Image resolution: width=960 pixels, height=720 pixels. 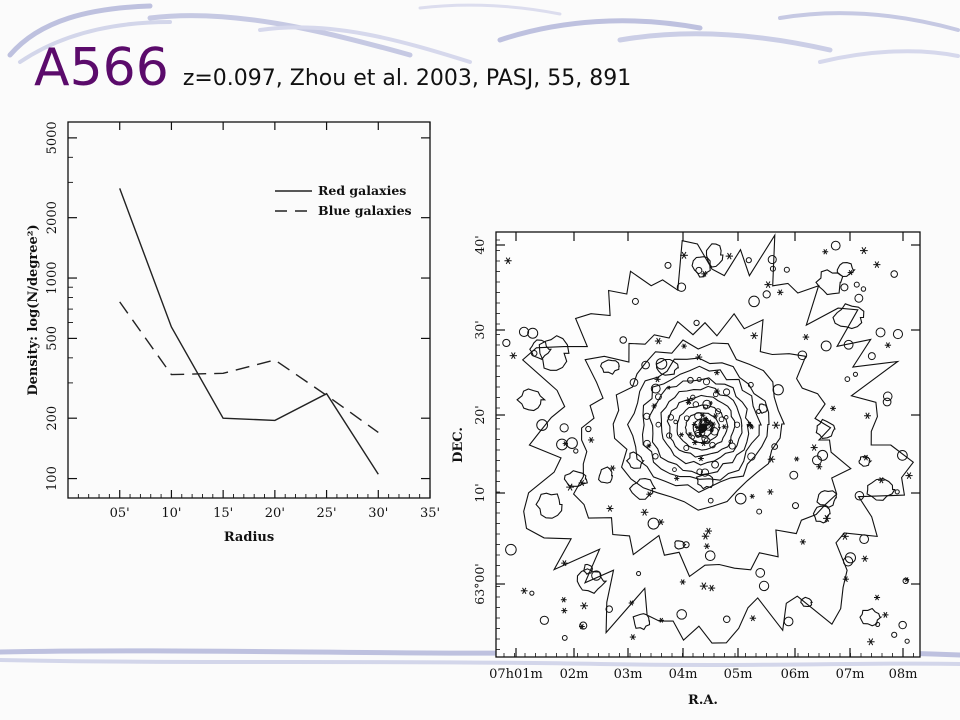 I want to click on y-tick-label: 100, so click(x=52, y=478).